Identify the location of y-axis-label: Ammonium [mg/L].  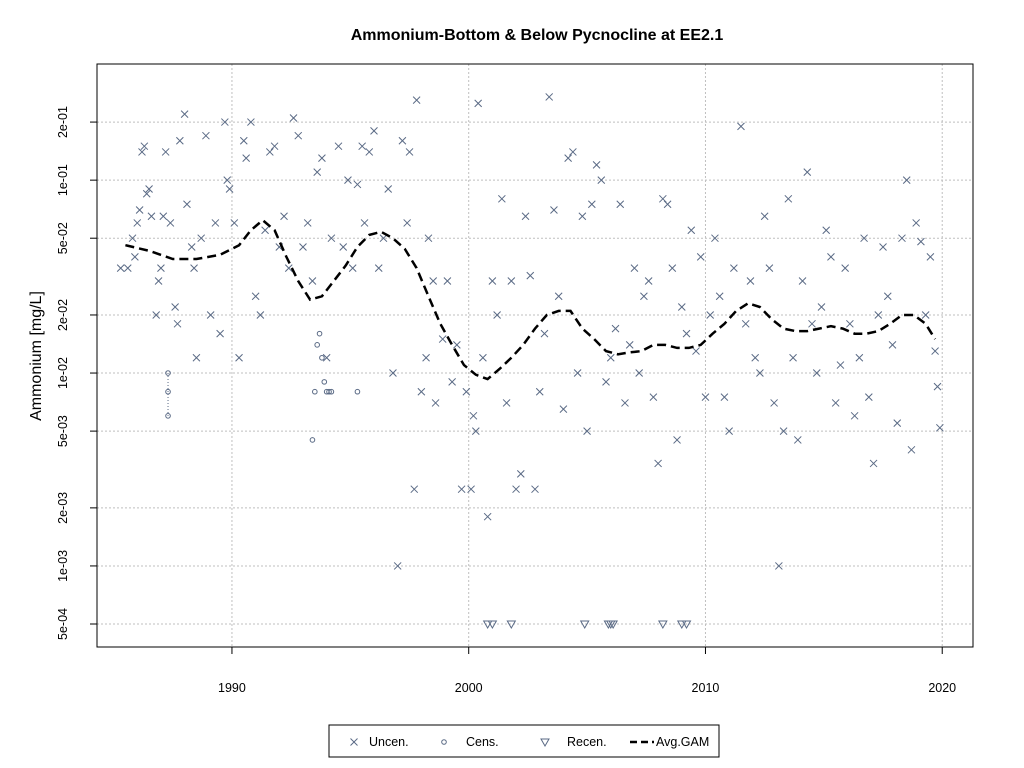
(36, 356).